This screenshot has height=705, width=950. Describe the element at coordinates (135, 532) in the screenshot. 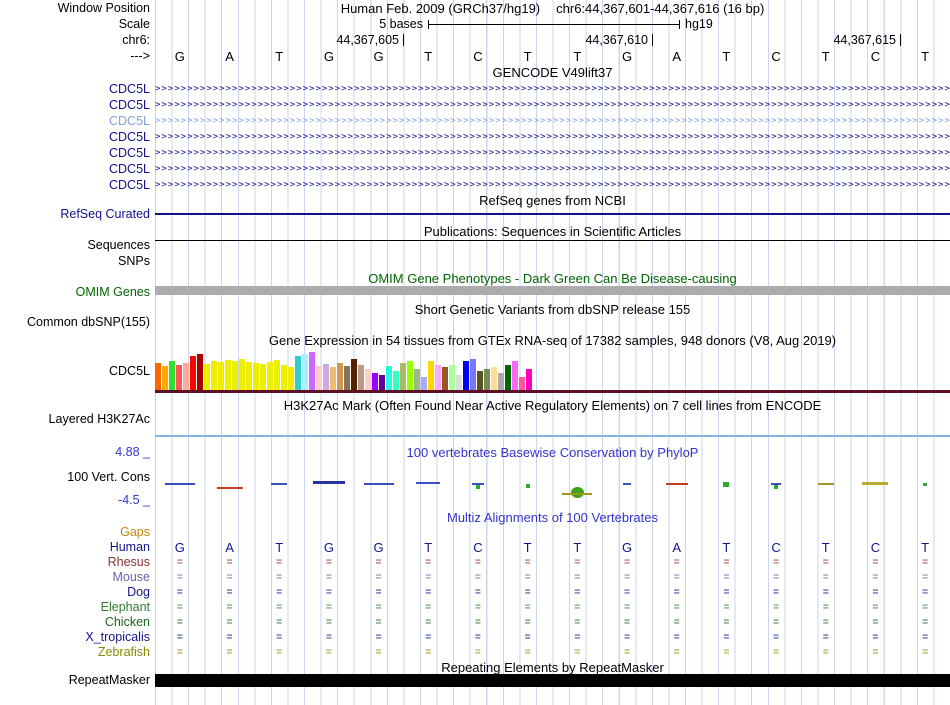

I see `species-label: Gaps` at that location.